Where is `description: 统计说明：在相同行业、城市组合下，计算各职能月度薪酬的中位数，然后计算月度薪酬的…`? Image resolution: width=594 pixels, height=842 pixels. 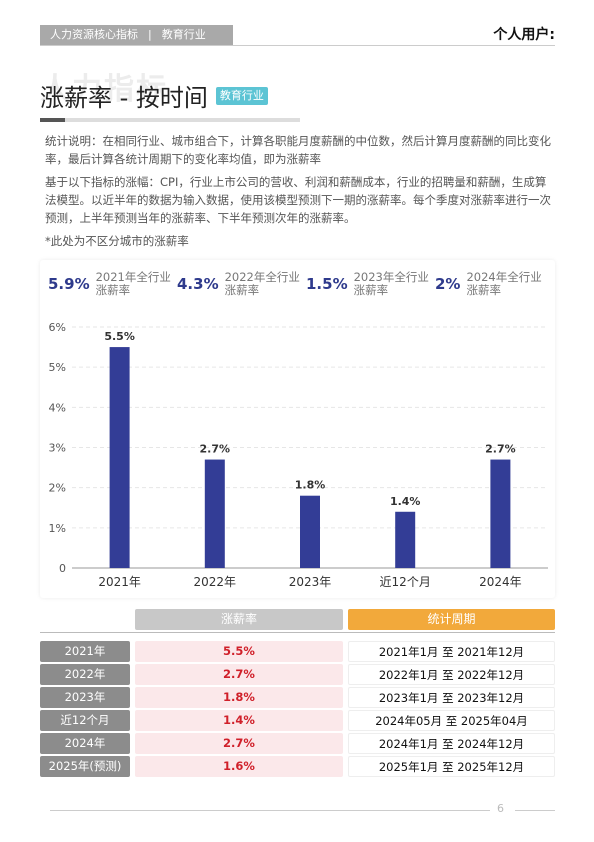
description: 统计说明：在相同行业、城市组合下，计算各职能月度薪酬的中位数，然后计算月度薪酬的… is located at coordinates (298, 150).